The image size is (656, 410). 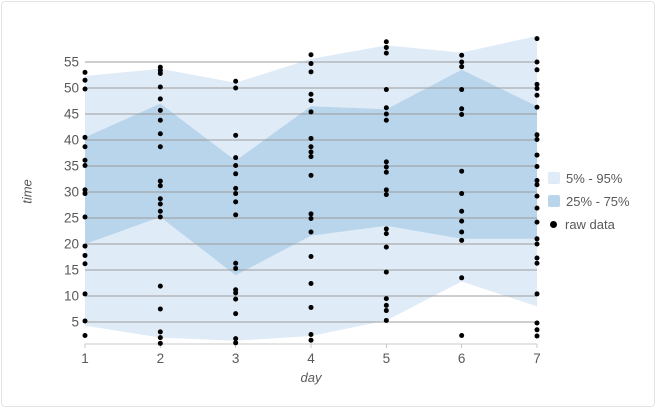 I want to click on y-tick-label: 10, so click(x=71, y=296).